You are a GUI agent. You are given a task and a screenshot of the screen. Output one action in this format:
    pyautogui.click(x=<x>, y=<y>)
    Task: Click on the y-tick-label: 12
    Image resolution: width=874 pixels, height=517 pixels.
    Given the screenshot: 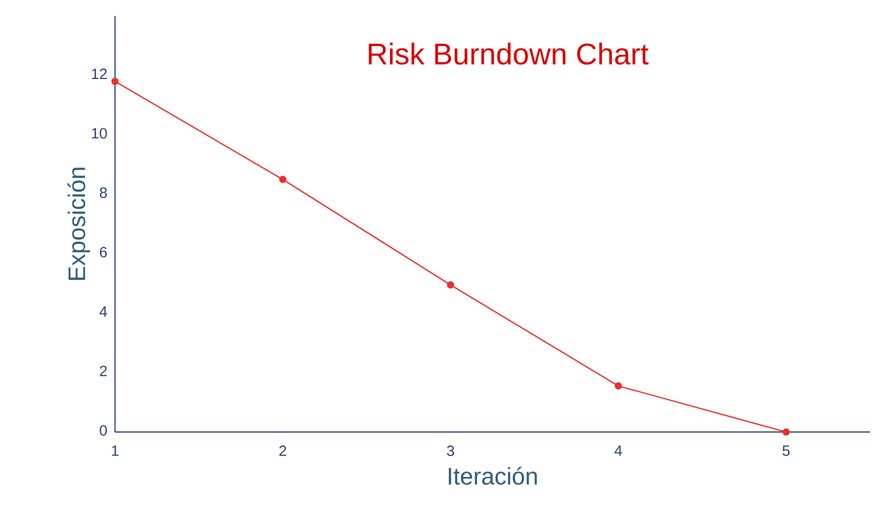 What is the action you would take?
    pyautogui.click(x=99, y=73)
    